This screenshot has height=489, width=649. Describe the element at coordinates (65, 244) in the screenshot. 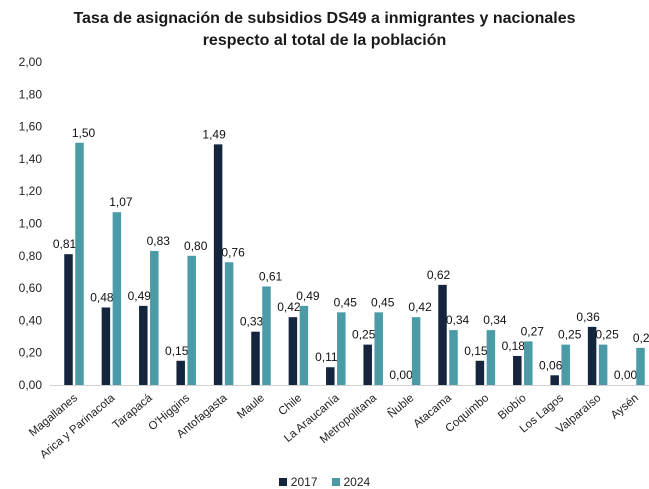

I see `data-label-2017: 0,81` at that location.